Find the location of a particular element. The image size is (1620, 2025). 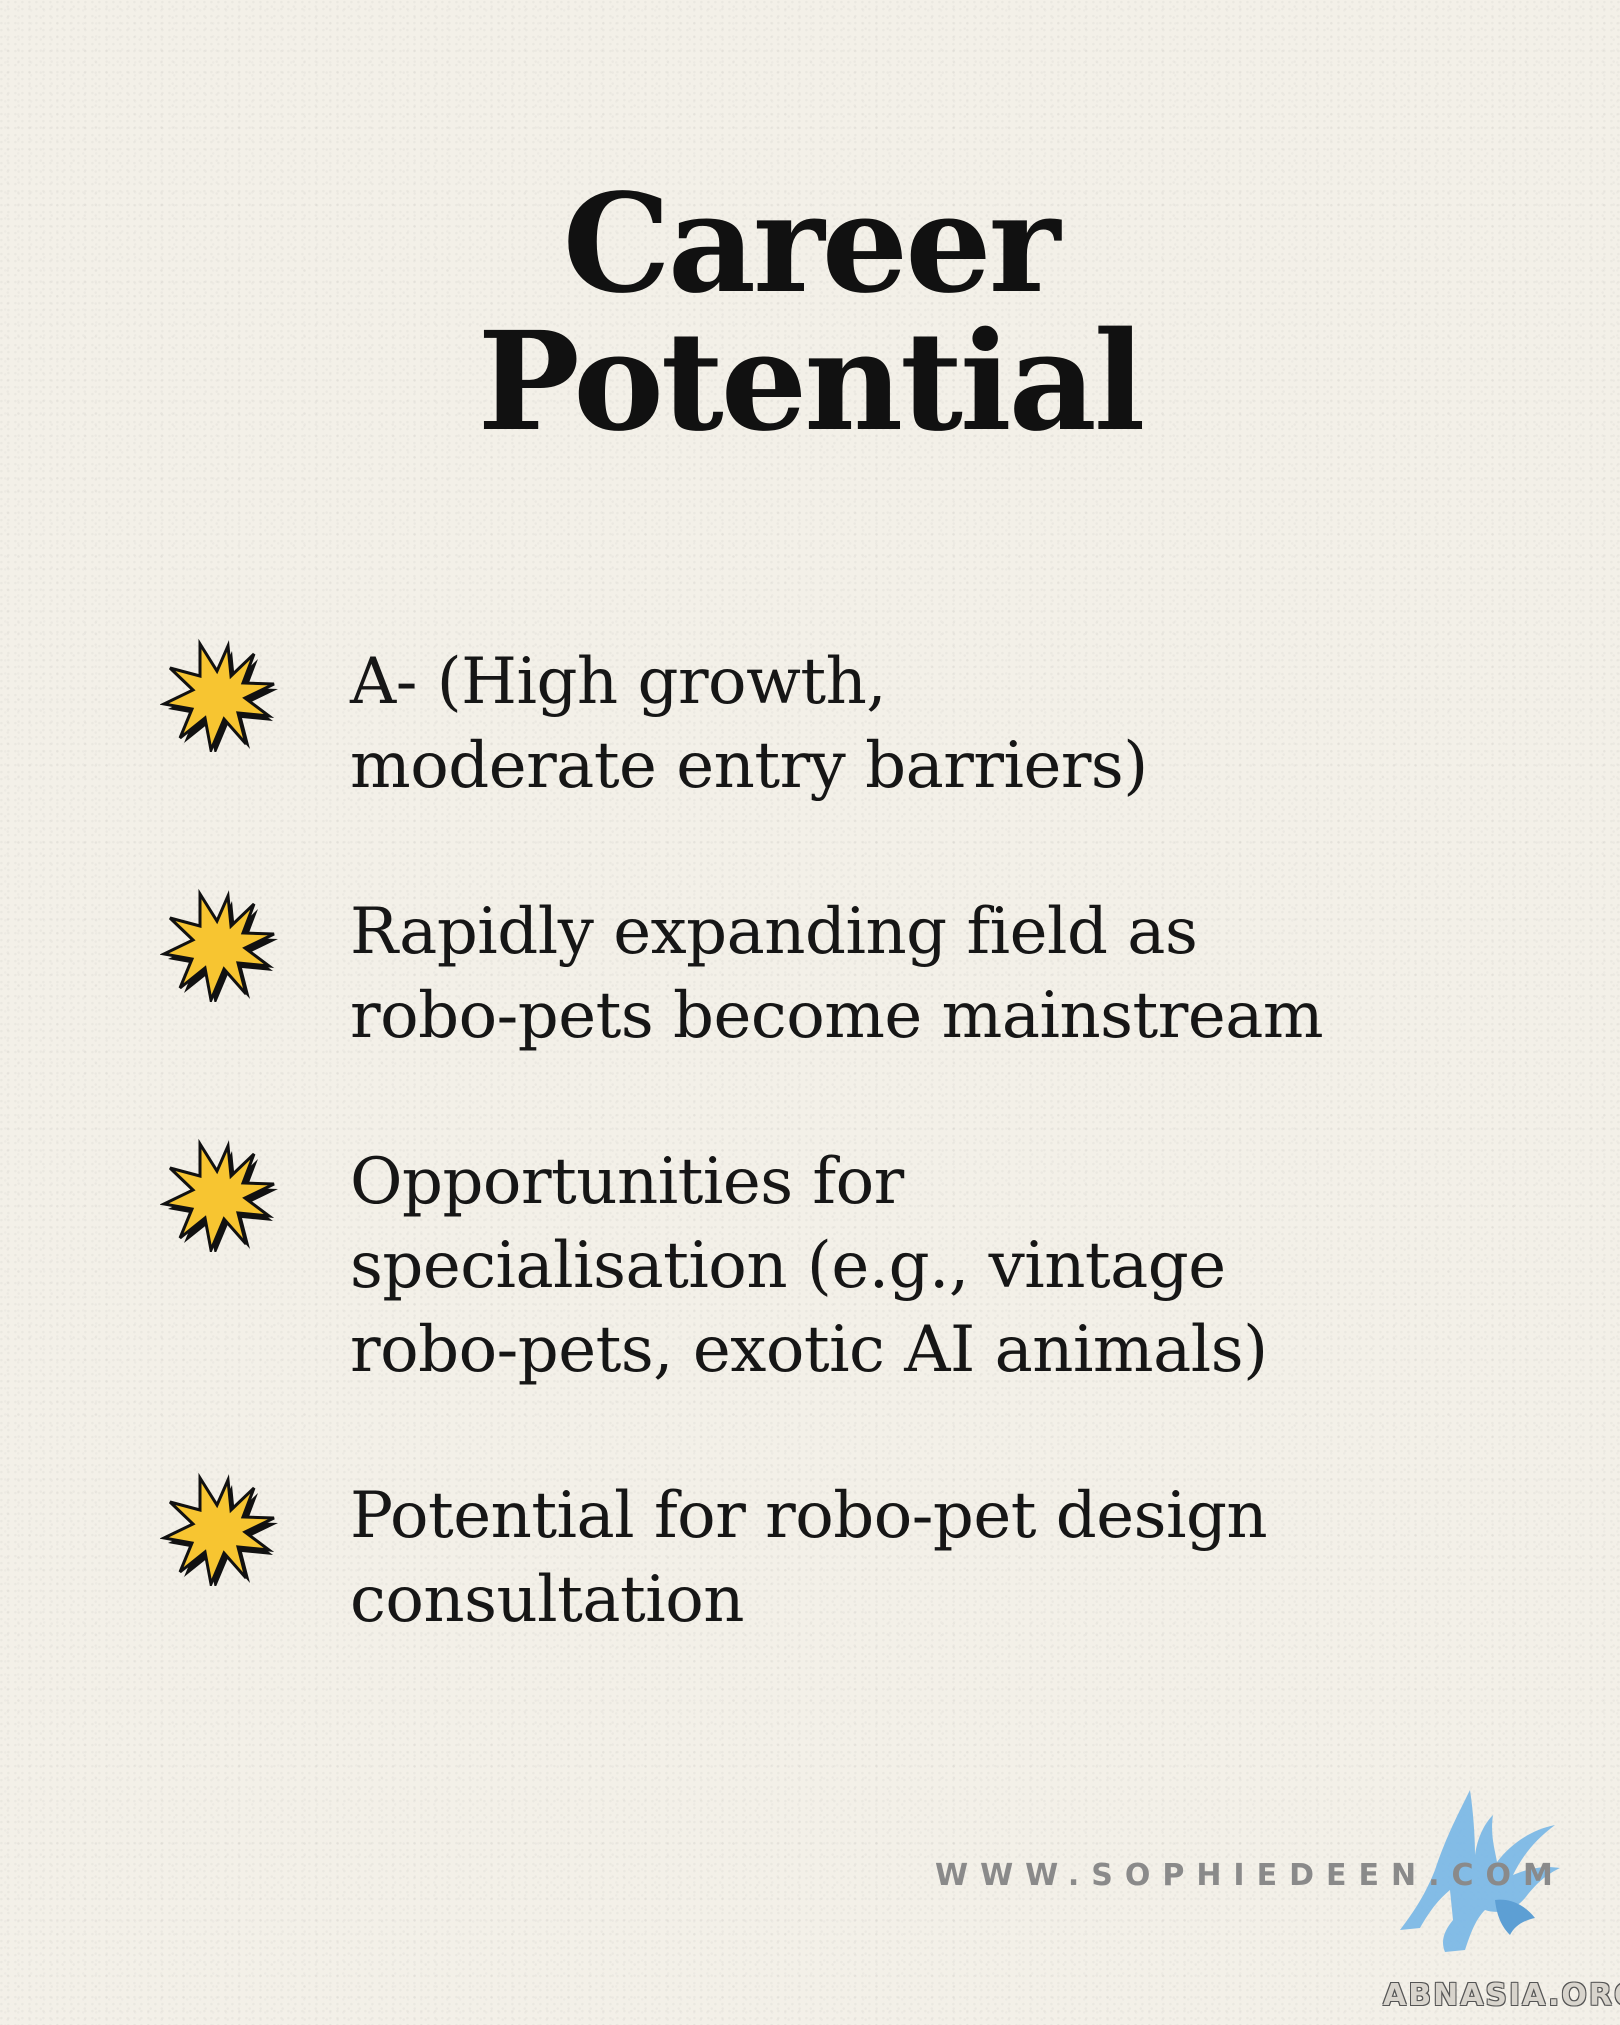

list-item-line: Potential for robo-pet design is located at coordinates (809, 1516).